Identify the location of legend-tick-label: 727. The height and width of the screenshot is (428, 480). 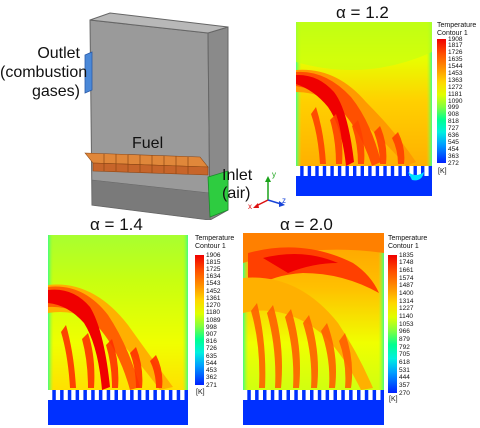
(453, 129).